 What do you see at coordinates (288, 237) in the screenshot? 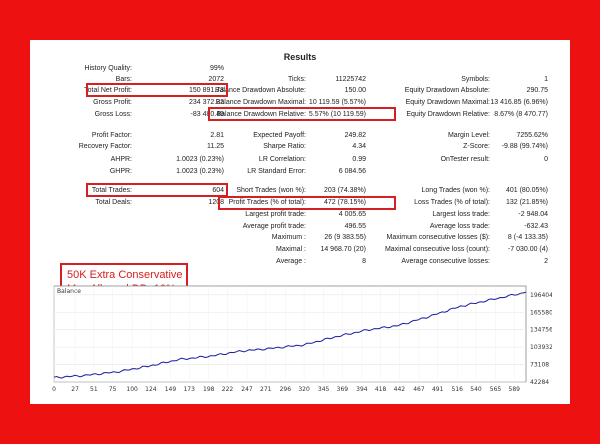
I see `col2-label: Maximum :` at bounding box center [288, 237].